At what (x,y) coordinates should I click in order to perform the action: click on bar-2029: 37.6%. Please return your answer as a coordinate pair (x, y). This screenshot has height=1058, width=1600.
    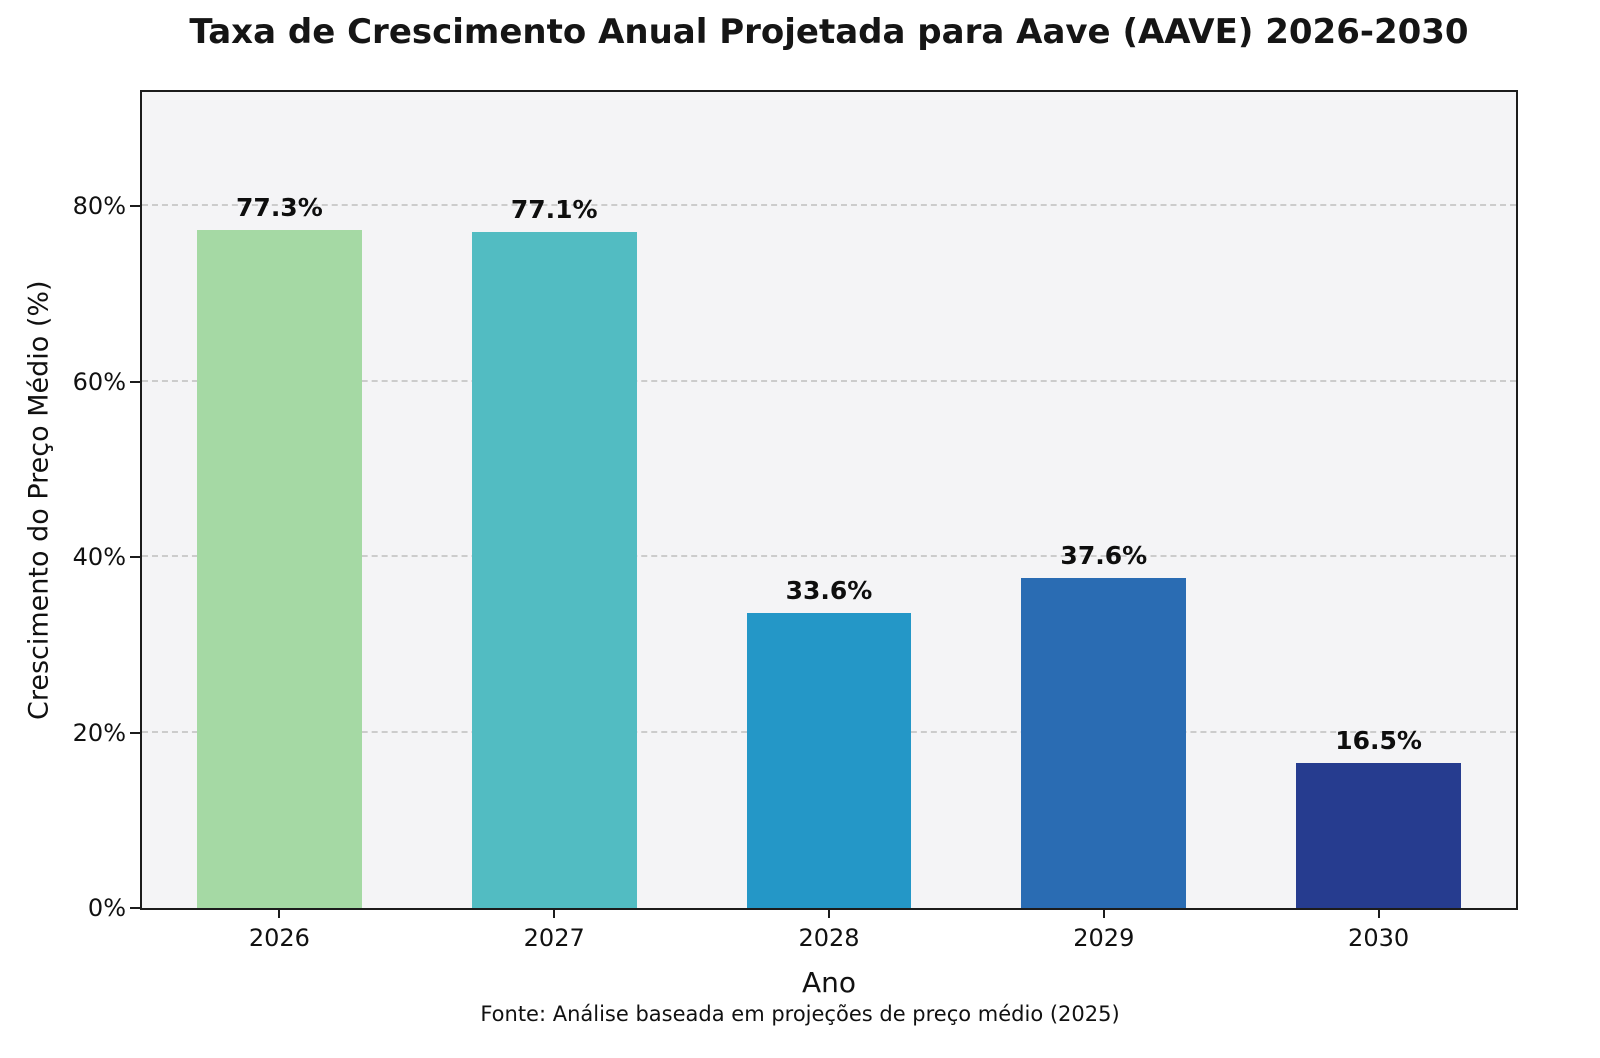
    Looking at the image, I should click on (1104, 724).